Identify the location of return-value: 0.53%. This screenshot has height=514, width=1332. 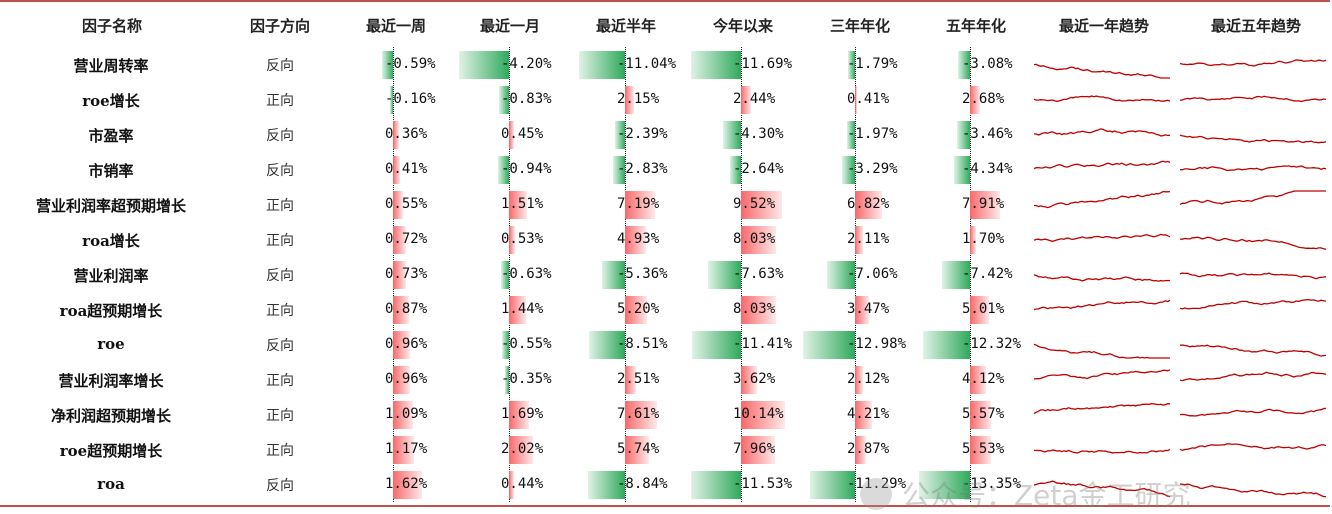
(522, 238).